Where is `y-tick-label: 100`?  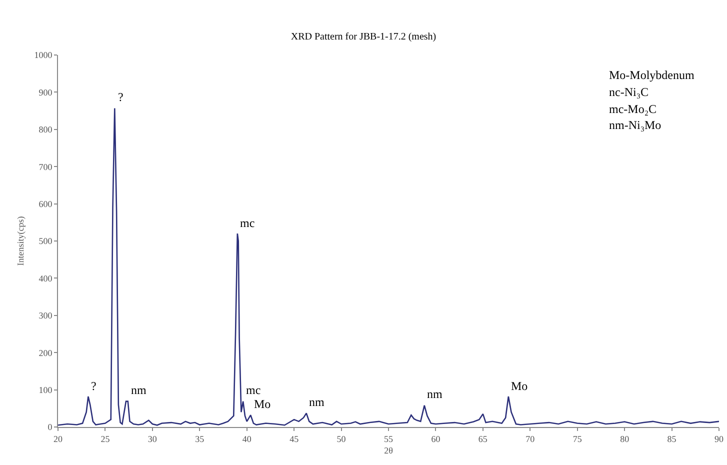 y-tick-label: 100 is located at coordinates (45, 389).